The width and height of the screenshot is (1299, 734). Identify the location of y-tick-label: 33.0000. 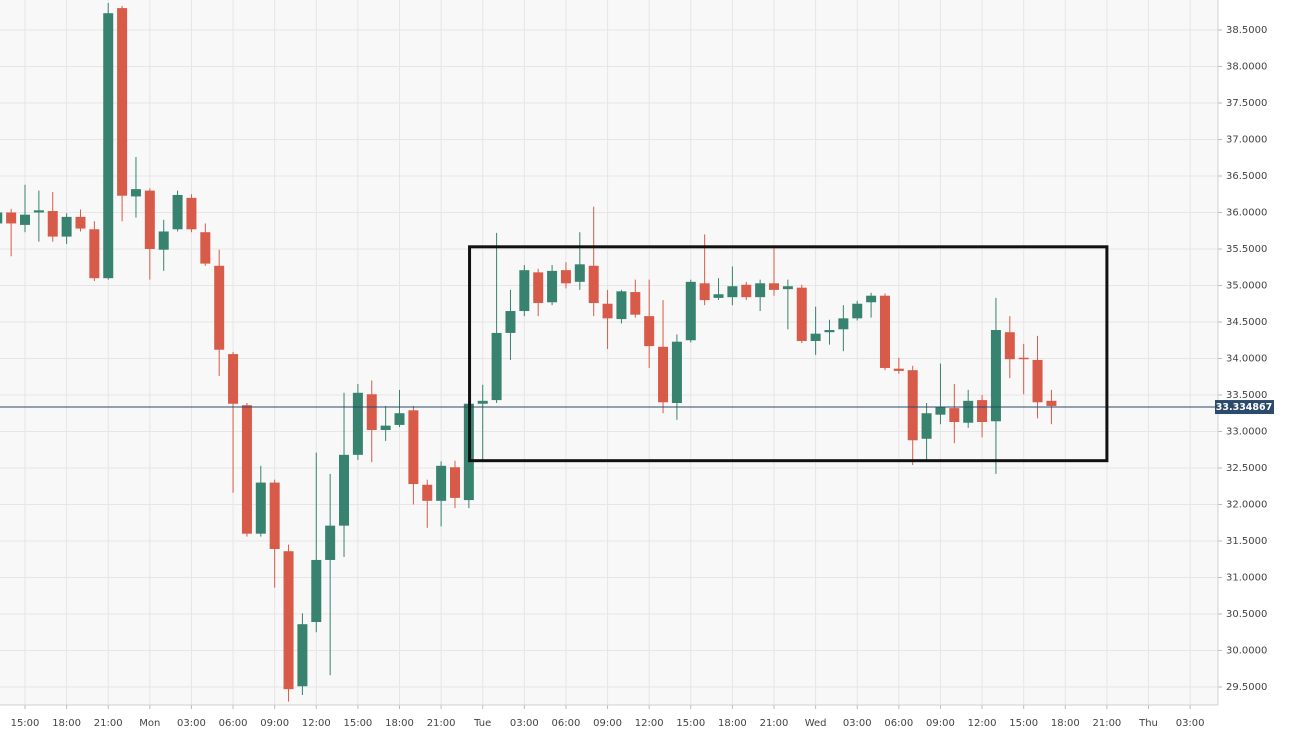
(1246, 431).